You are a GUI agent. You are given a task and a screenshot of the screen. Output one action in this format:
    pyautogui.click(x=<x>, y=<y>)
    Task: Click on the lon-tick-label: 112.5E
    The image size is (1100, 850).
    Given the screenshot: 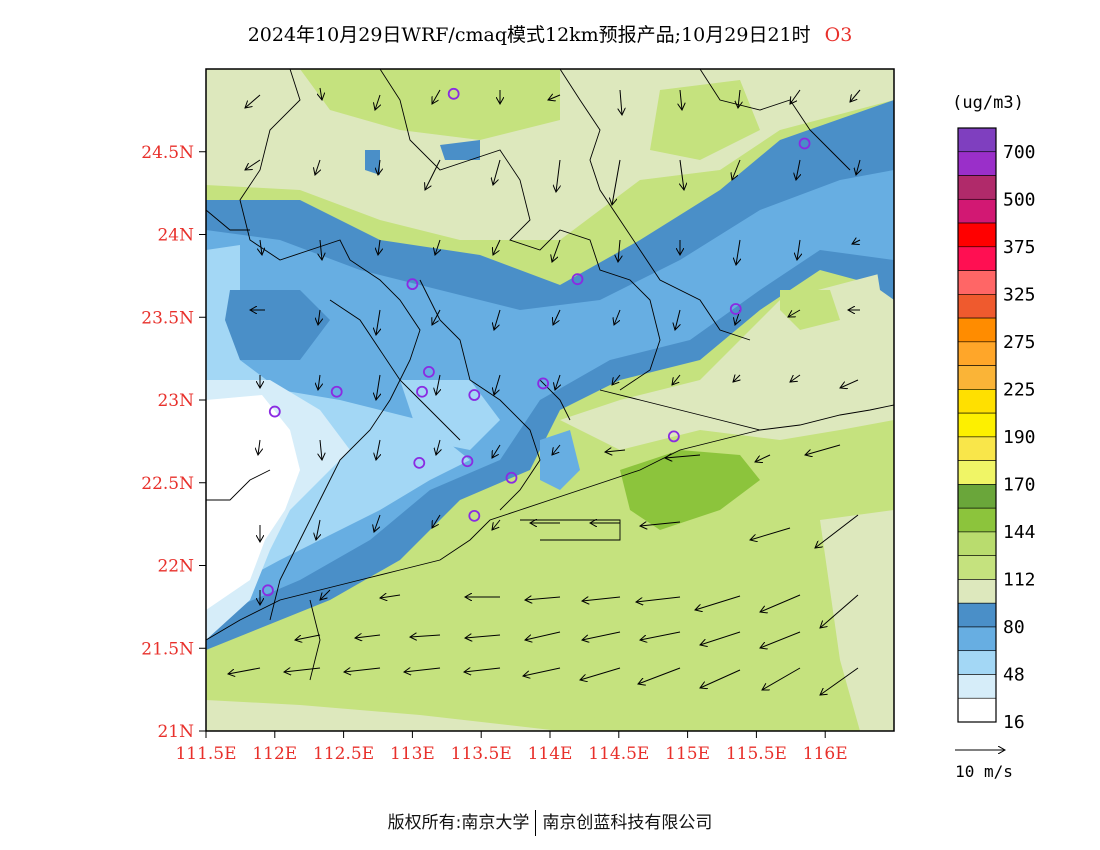 What is the action you would take?
    pyautogui.click(x=343, y=754)
    